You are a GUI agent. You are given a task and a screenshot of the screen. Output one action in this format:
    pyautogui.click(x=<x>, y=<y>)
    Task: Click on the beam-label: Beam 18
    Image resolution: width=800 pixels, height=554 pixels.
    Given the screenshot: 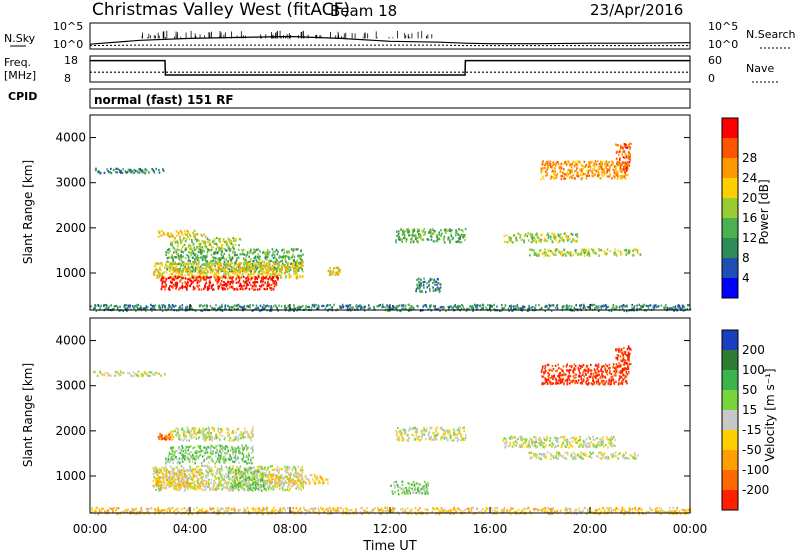 What is the action you would take?
    pyautogui.click(x=363, y=11)
    